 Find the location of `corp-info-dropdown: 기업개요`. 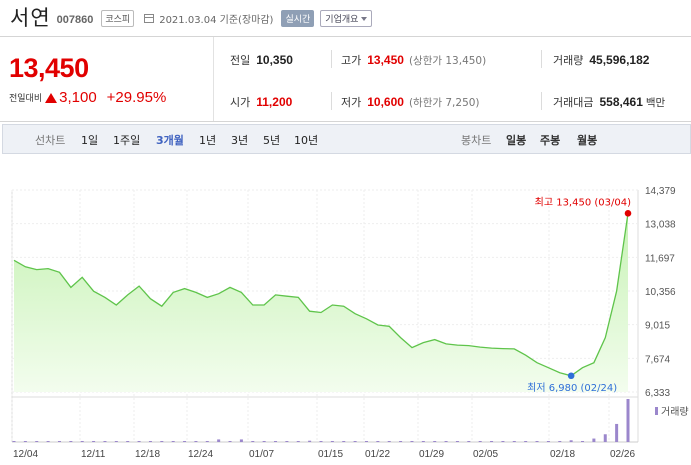

corp-info-dropdown: 기업개요 is located at coordinates (346, 18).